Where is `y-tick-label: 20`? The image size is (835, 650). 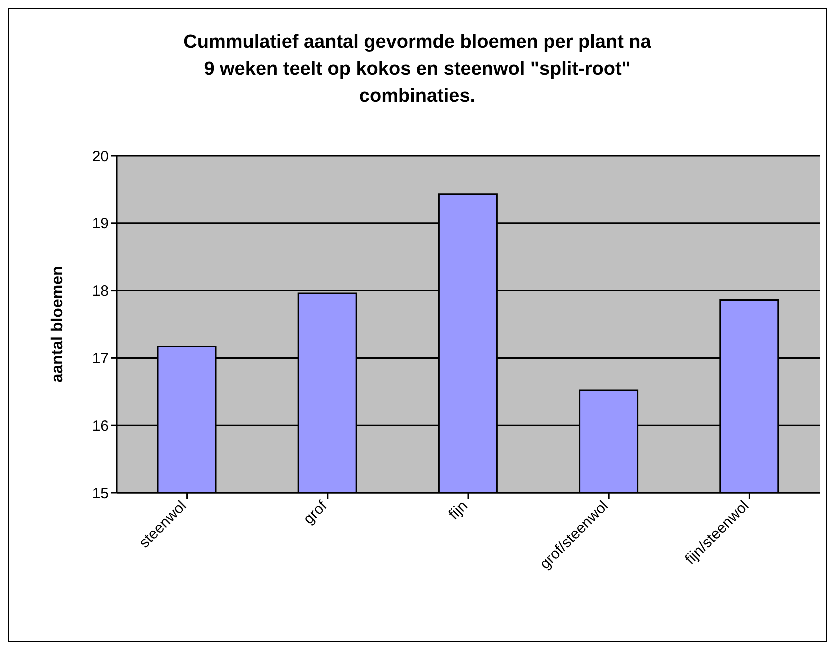 y-tick-label: 20 is located at coordinates (100, 157).